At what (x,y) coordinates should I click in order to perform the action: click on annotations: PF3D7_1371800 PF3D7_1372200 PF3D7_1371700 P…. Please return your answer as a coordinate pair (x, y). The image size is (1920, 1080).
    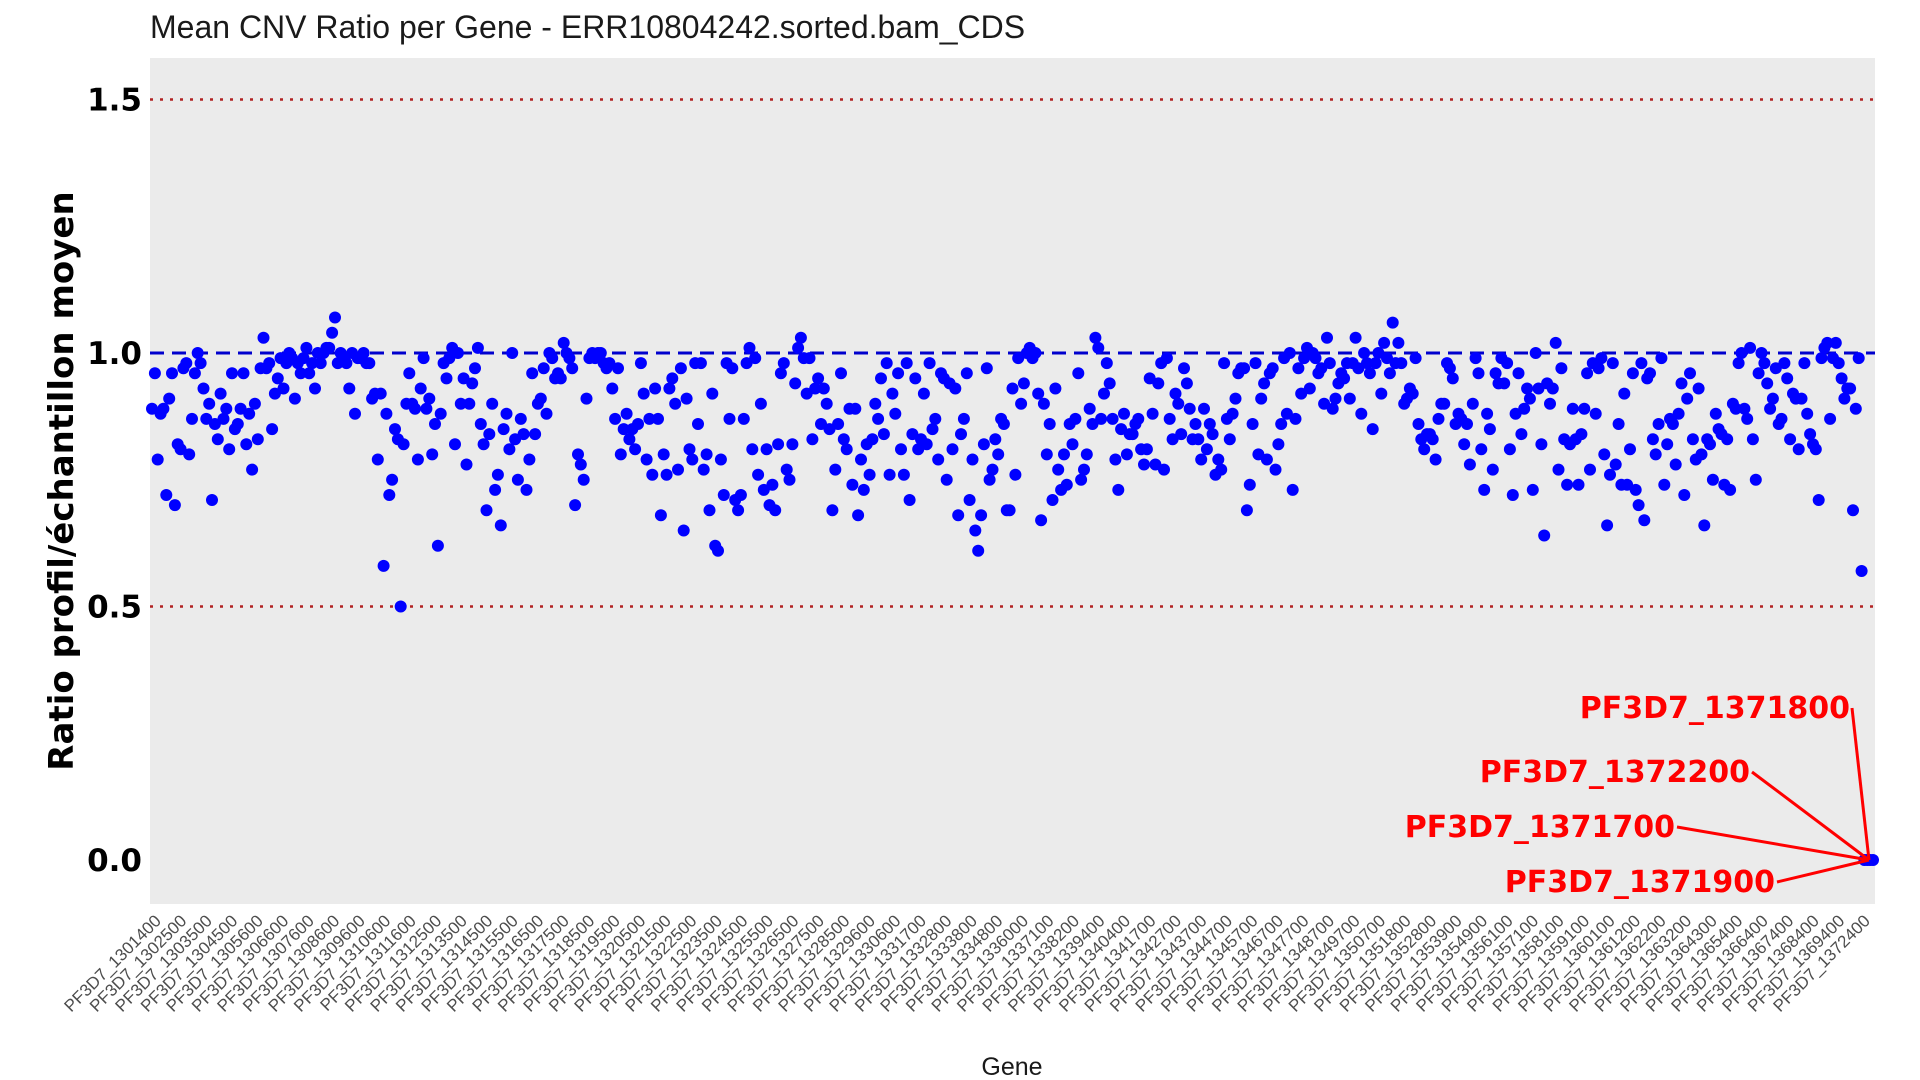
    Looking at the image, I should click on (1638, 795).